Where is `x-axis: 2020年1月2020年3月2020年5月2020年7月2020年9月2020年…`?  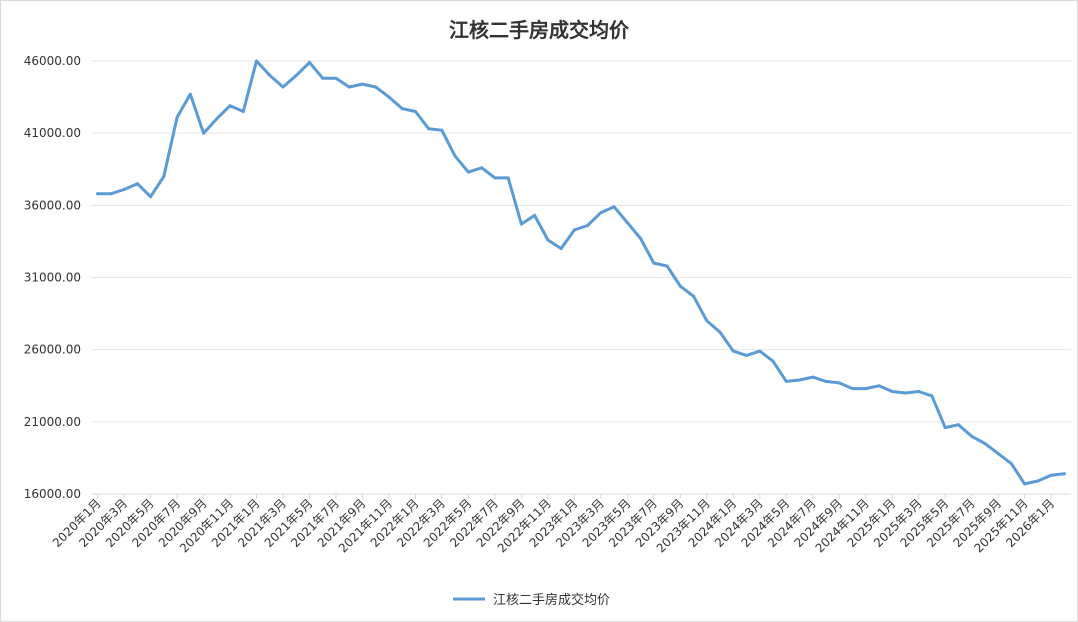 x-axis: 2020年1月2020年3月2020年5月2020年7月2020年9月2020年… is located at coordinates (553, 524).